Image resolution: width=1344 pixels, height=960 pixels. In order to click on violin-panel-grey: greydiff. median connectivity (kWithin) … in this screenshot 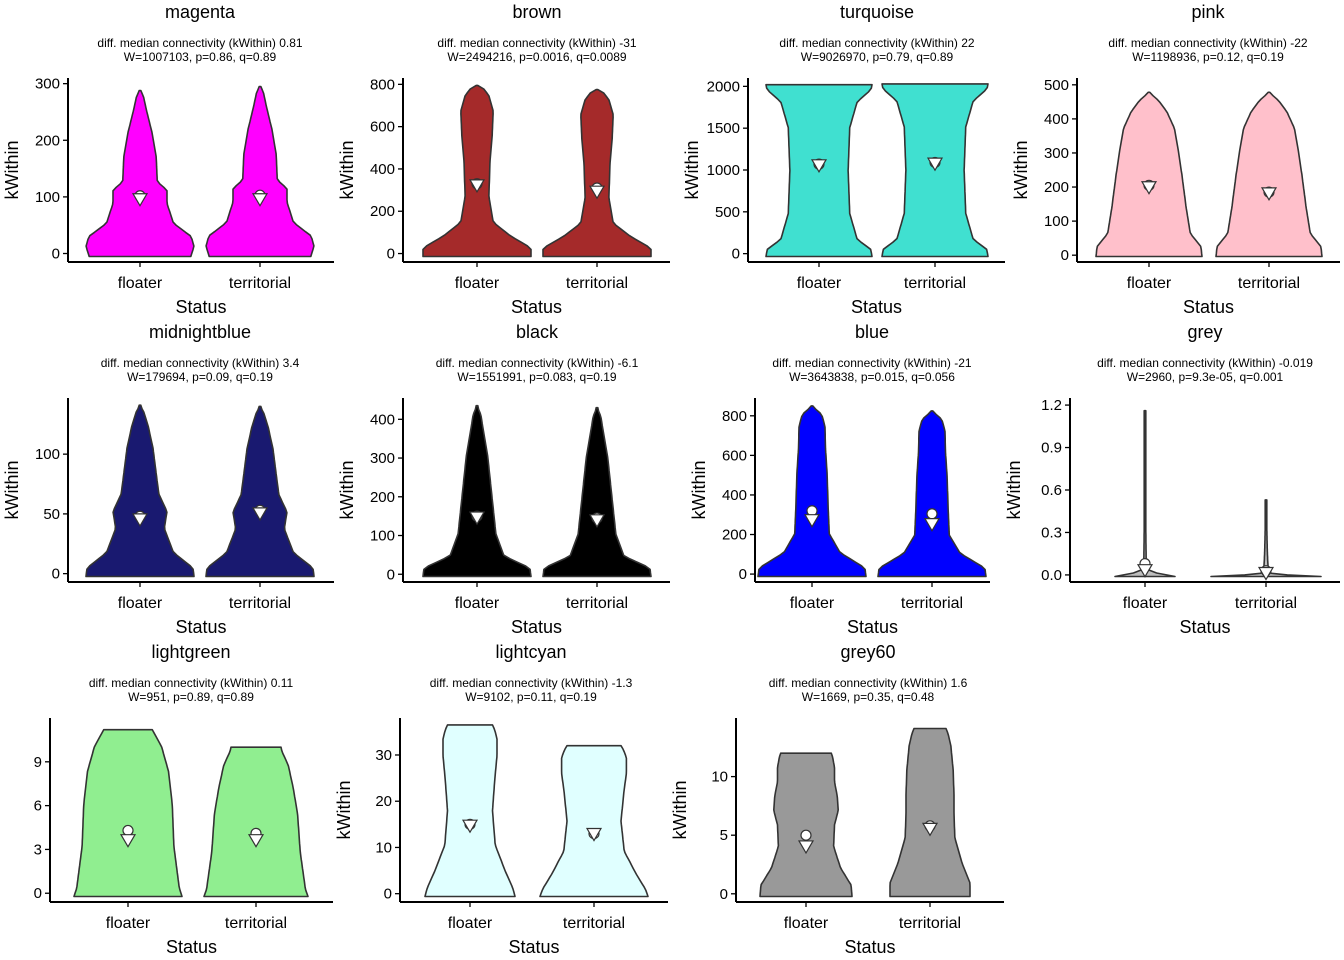, I will do `click(1172, 479)`.